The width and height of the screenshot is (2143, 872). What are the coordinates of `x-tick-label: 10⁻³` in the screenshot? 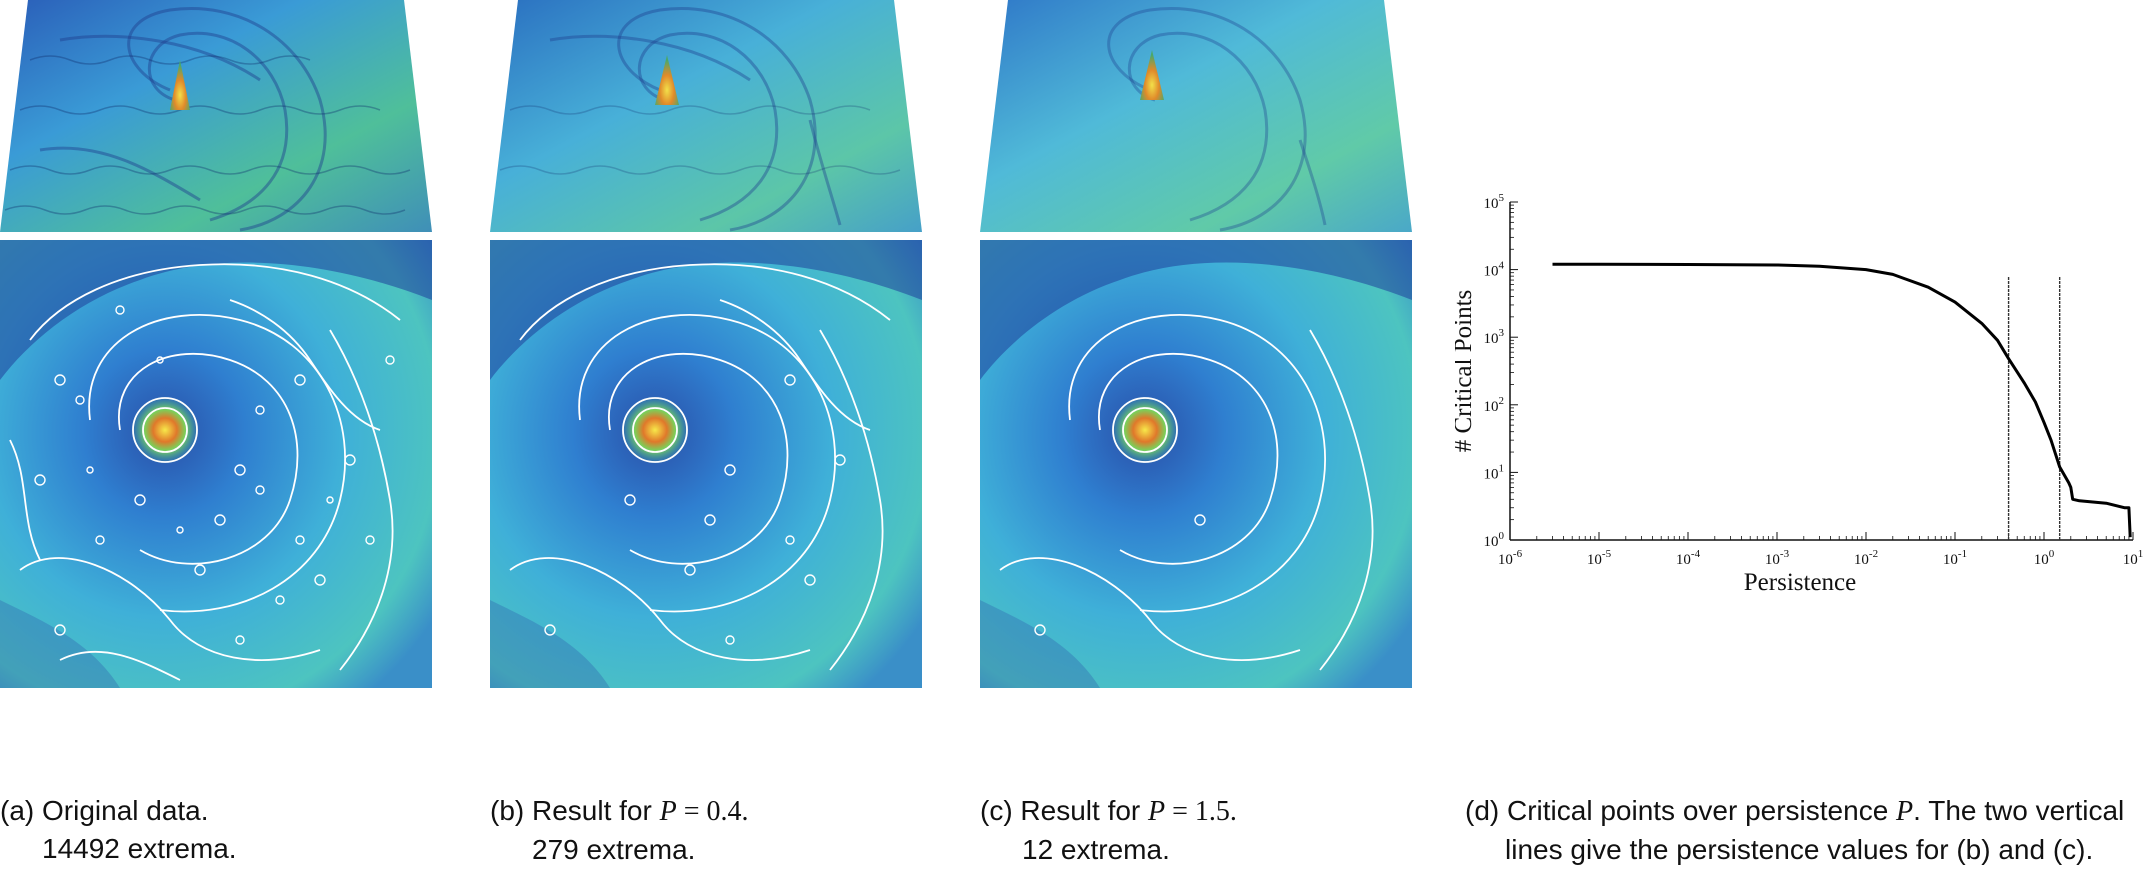 It's located at (1777, 558).